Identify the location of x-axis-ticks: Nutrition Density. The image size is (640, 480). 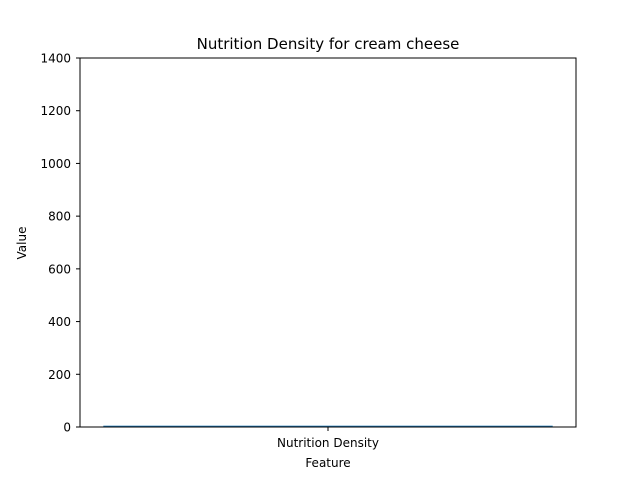
(328, 438).